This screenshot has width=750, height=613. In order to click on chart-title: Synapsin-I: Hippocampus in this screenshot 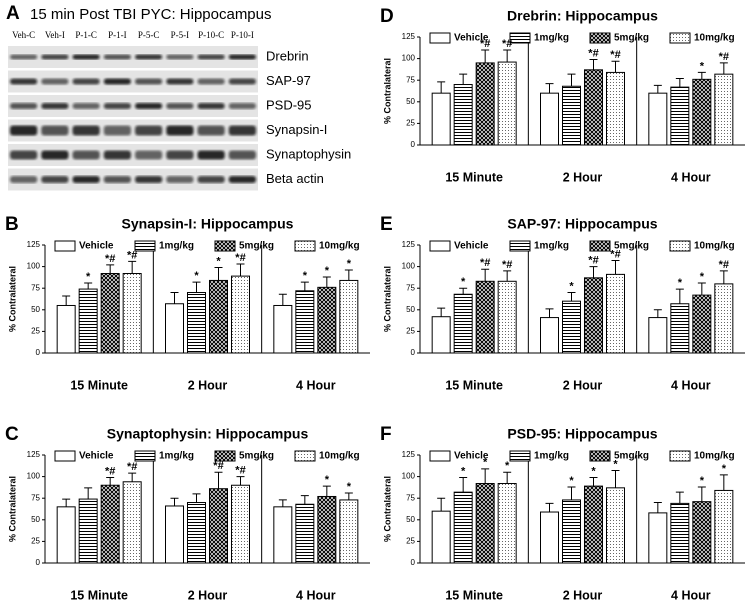, I will do `click(208, 224)`.